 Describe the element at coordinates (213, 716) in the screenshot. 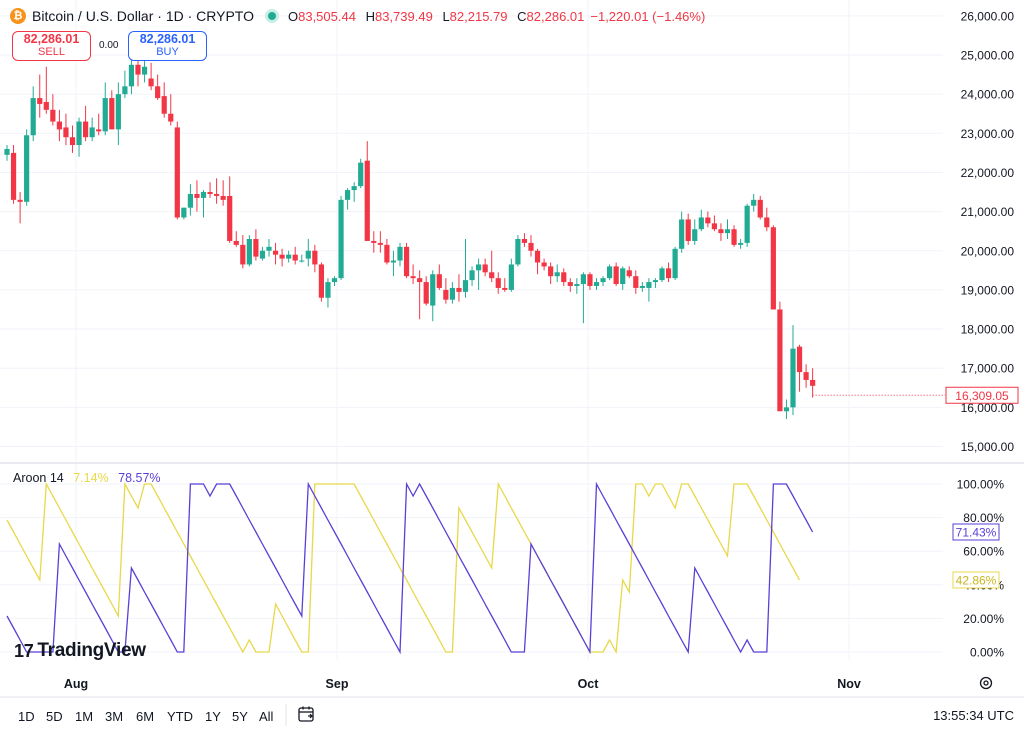

I see `timeframe-1y: 1Y` at that location.